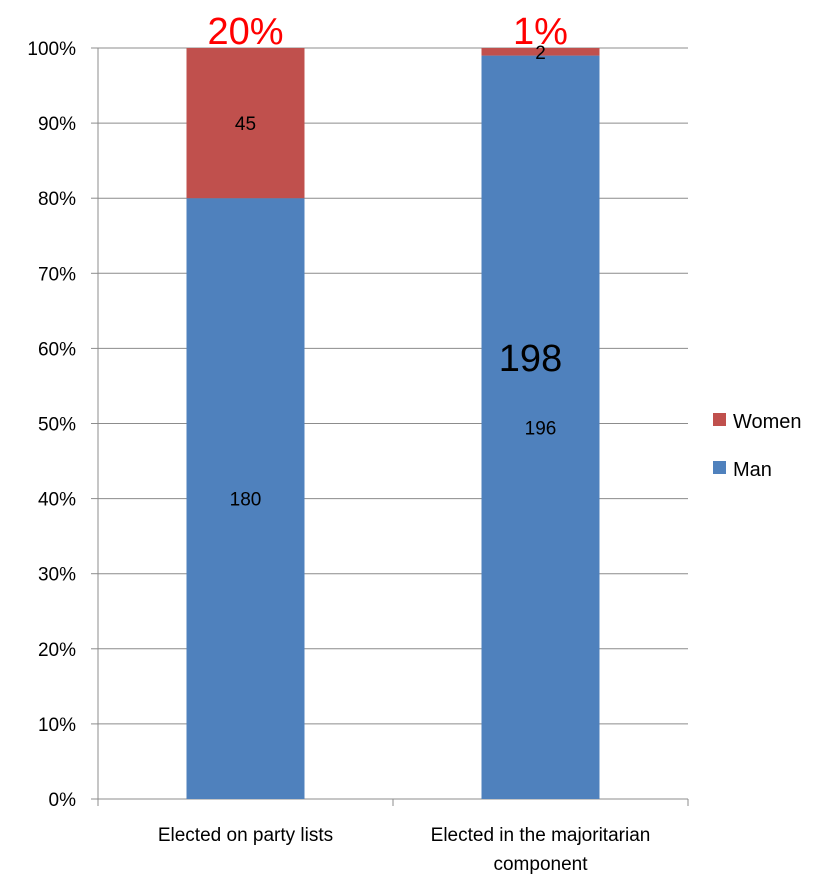  I want to click on legend-swatch-man, so click(719, 467).